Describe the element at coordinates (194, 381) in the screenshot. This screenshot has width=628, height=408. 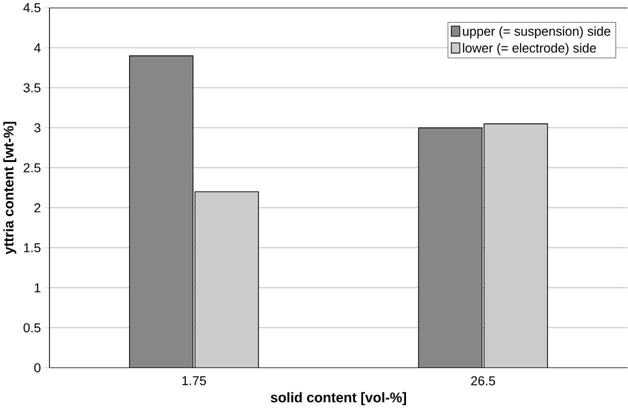
I see `x-tick-label: 1.75` at that location.